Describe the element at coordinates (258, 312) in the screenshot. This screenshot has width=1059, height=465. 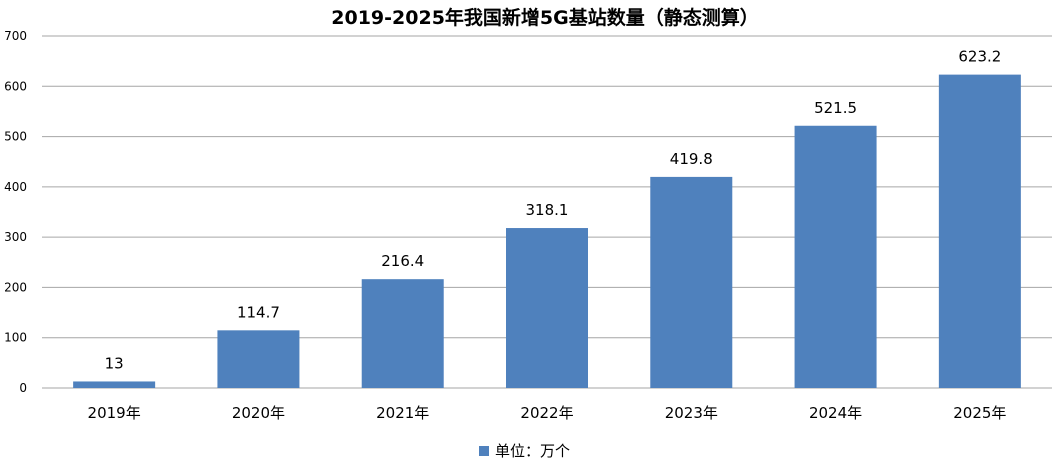
I see `data-label: 114.7` at that location.